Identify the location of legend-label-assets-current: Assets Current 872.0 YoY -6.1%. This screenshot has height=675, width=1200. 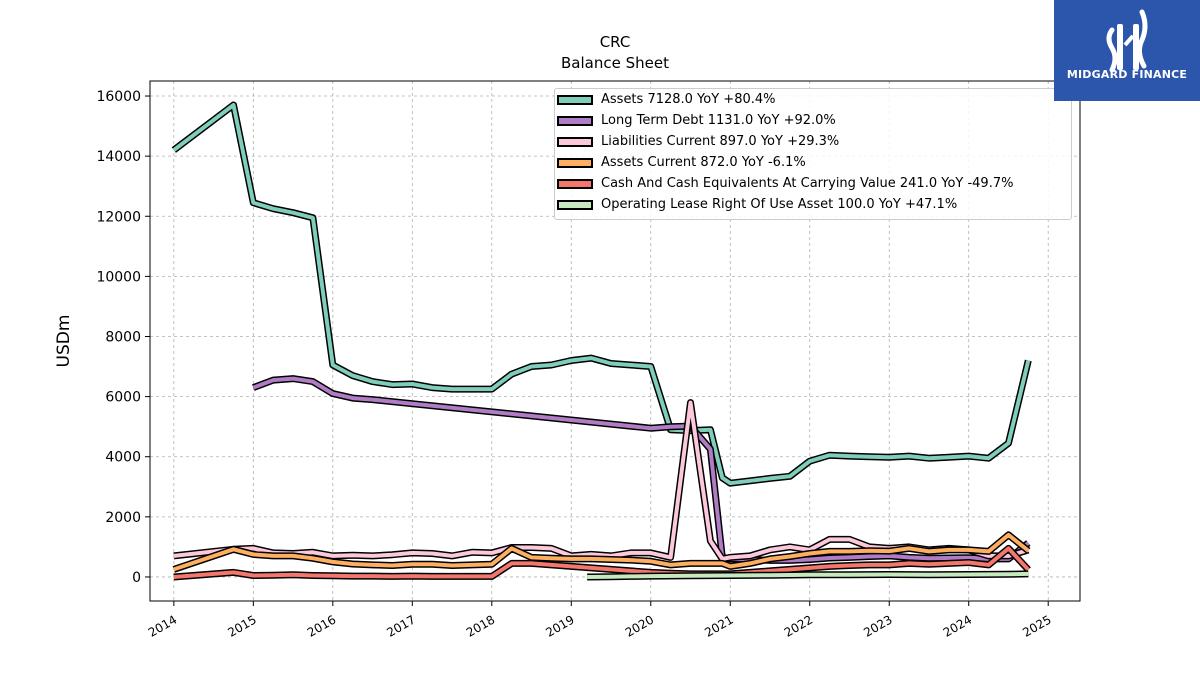
(703, 162).